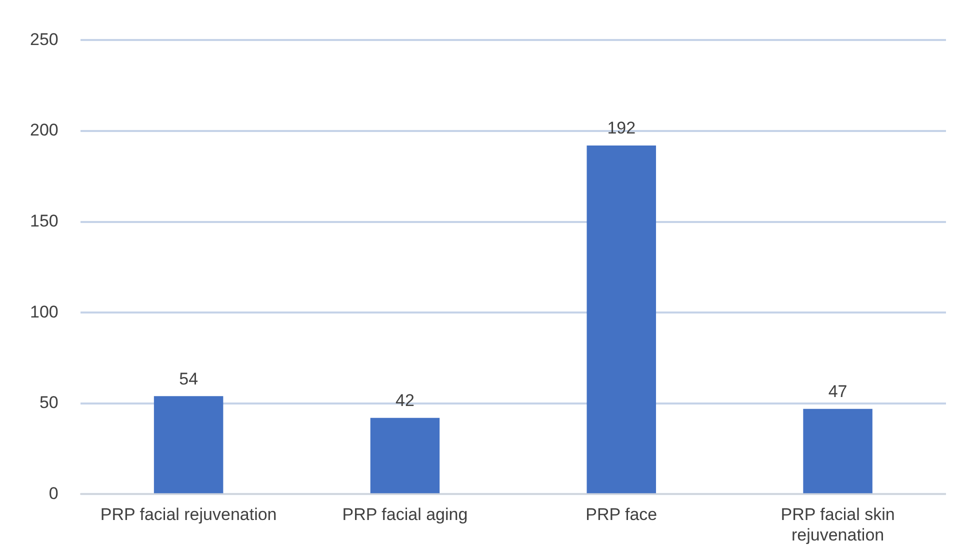  Describe the element at coordinates (837, 524) in the screenshot. I see `x-tick-label: PRP facial skin rejuvenation` at that location.